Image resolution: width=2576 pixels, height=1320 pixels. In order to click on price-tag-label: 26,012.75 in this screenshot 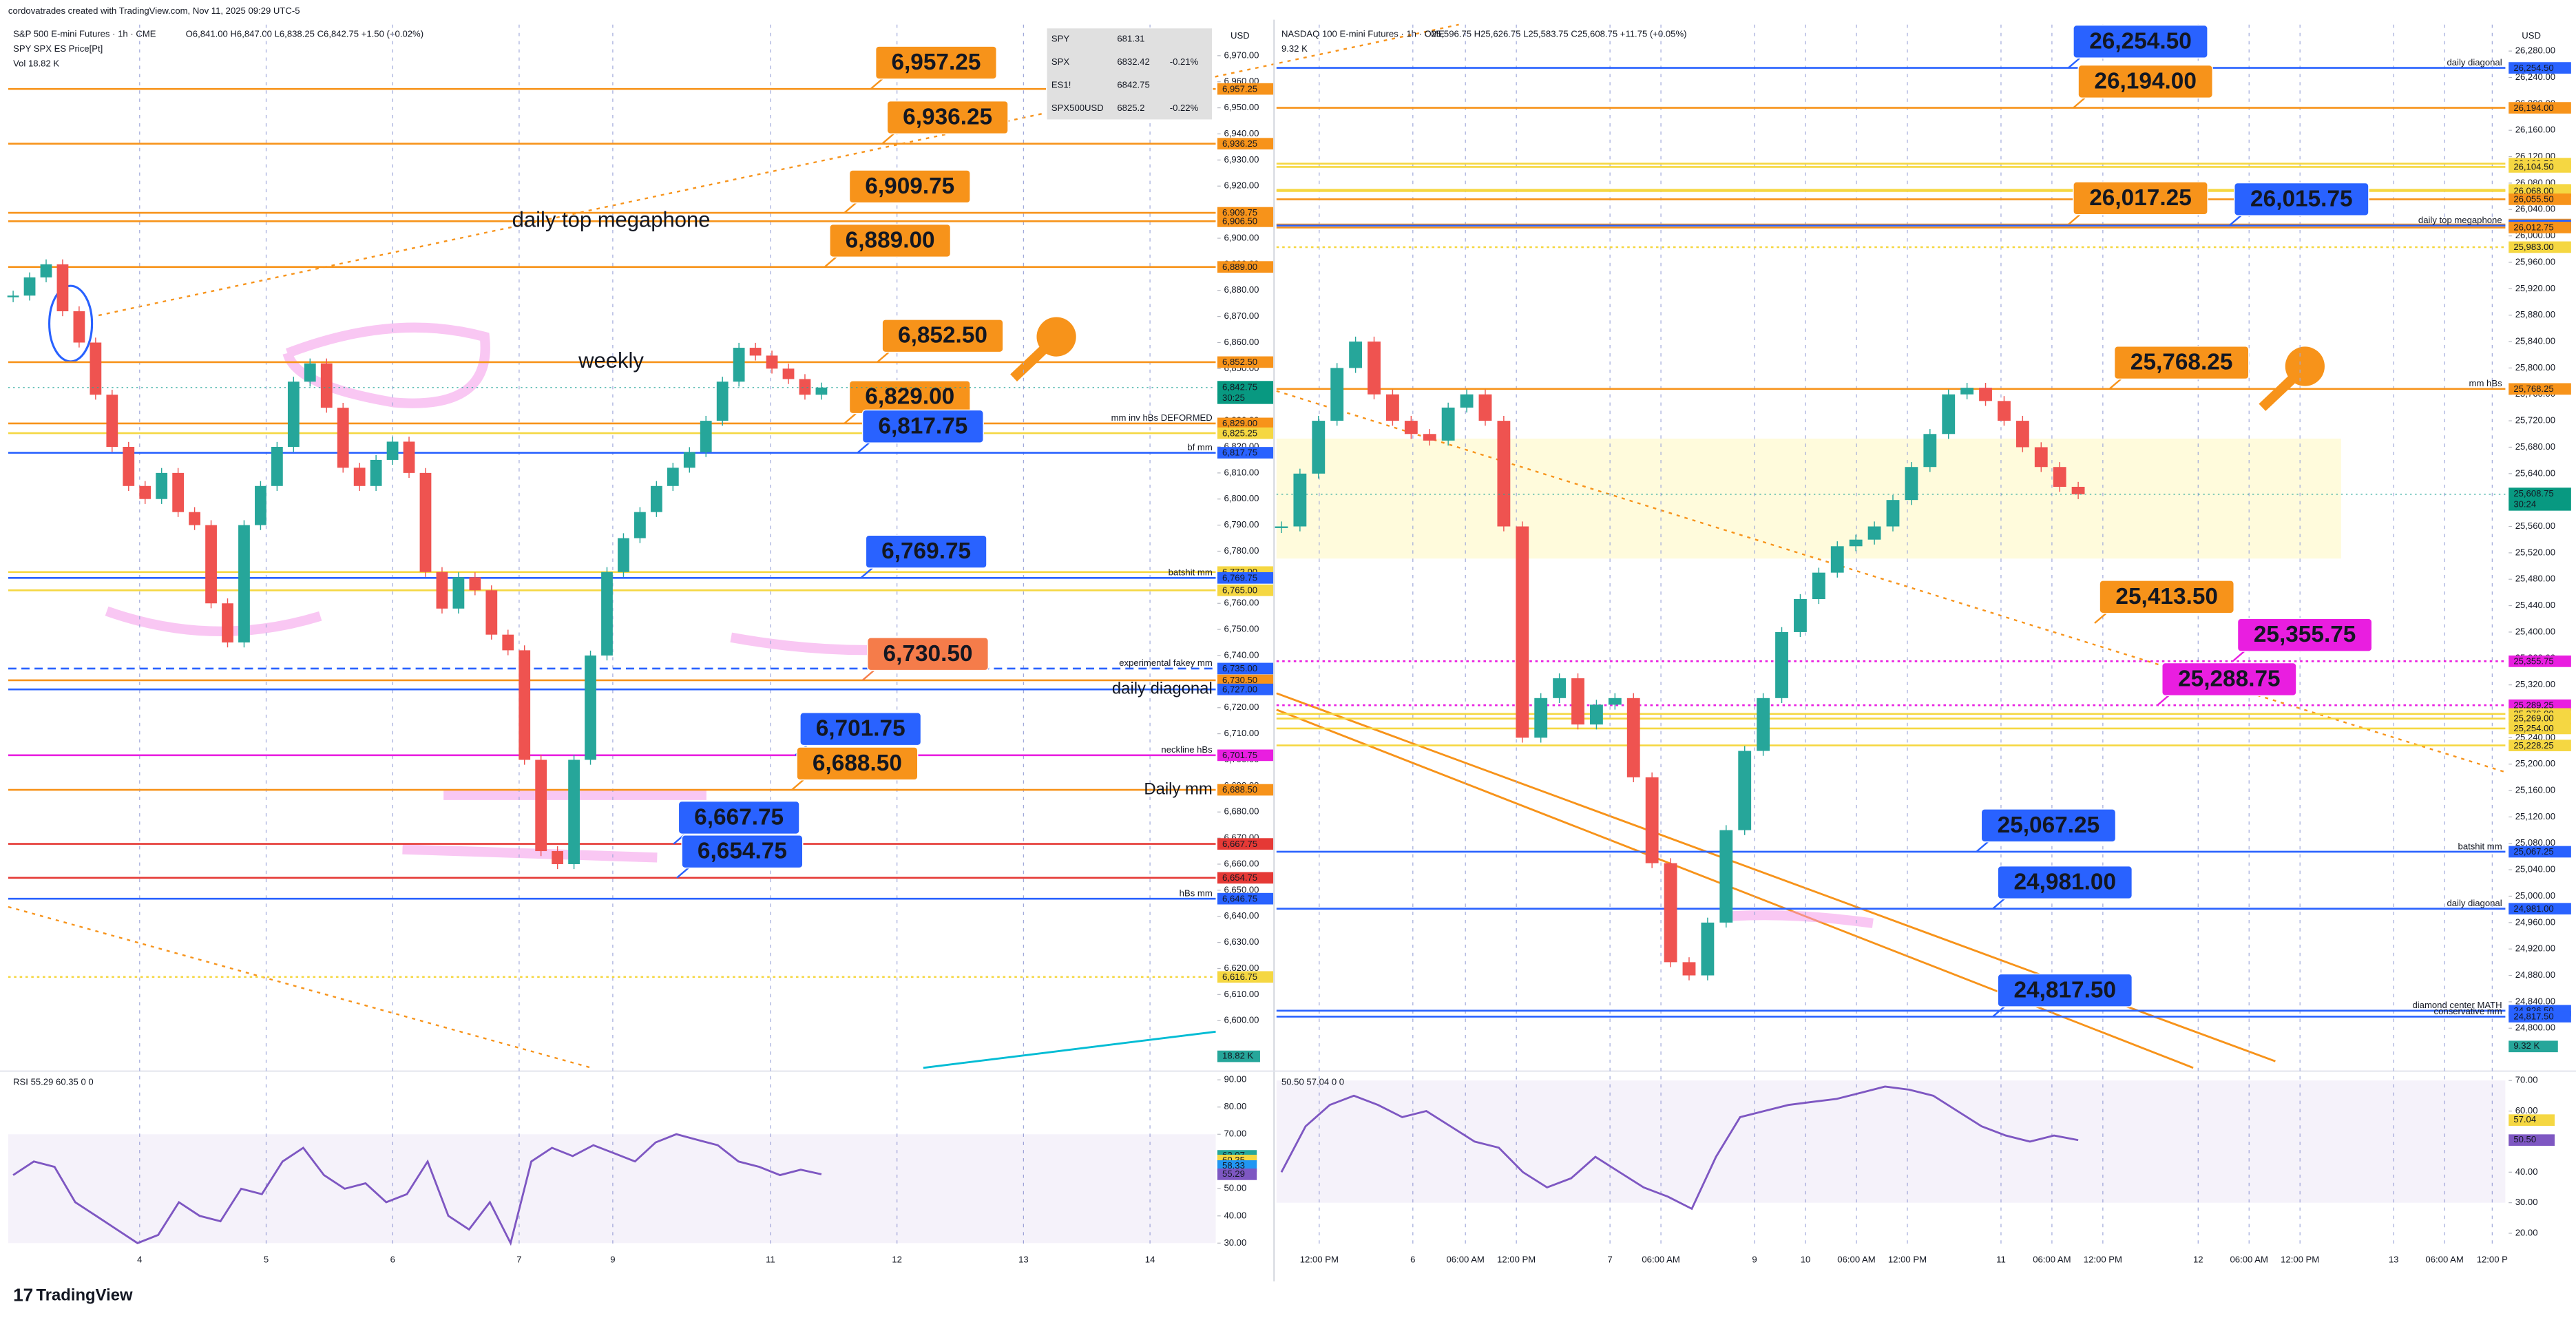, I will do `click(2533, 227)`.